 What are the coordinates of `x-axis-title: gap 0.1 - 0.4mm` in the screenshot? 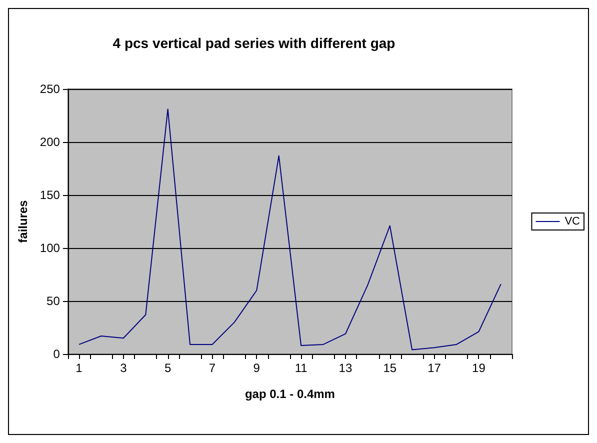 It's located at (289, 394).